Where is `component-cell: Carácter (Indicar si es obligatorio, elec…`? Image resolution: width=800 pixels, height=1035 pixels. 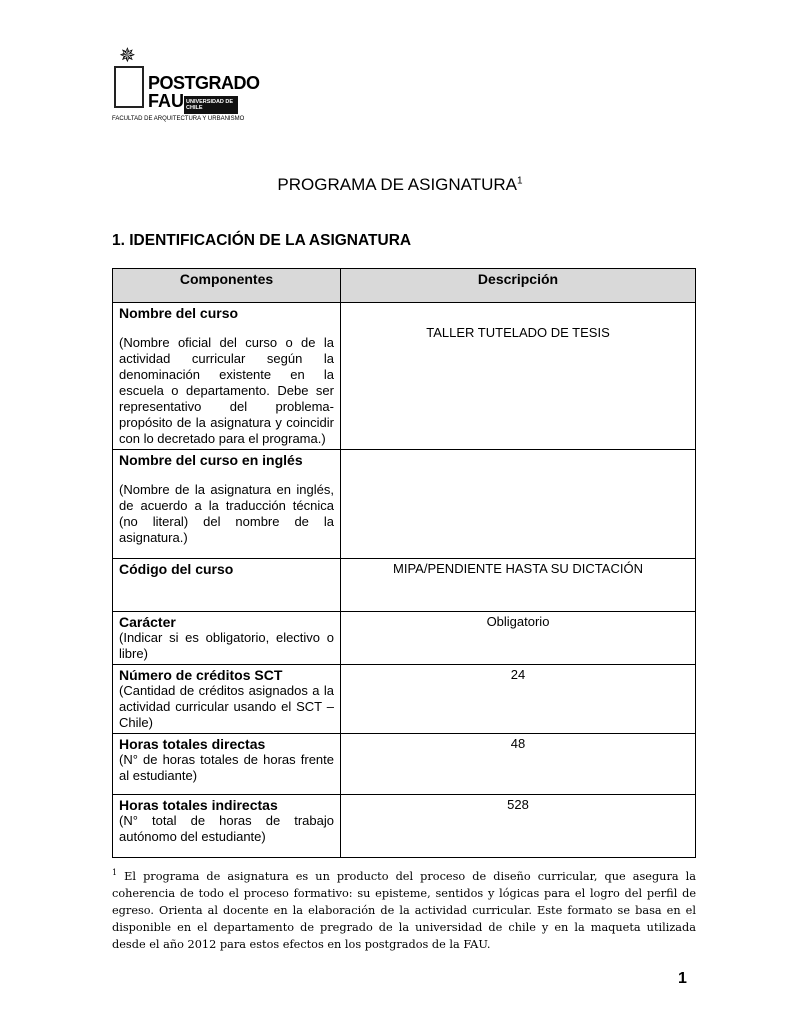
component-cell: Carácter (Indicar si es obligatorio, elec… is located at coordinates (226, 638).